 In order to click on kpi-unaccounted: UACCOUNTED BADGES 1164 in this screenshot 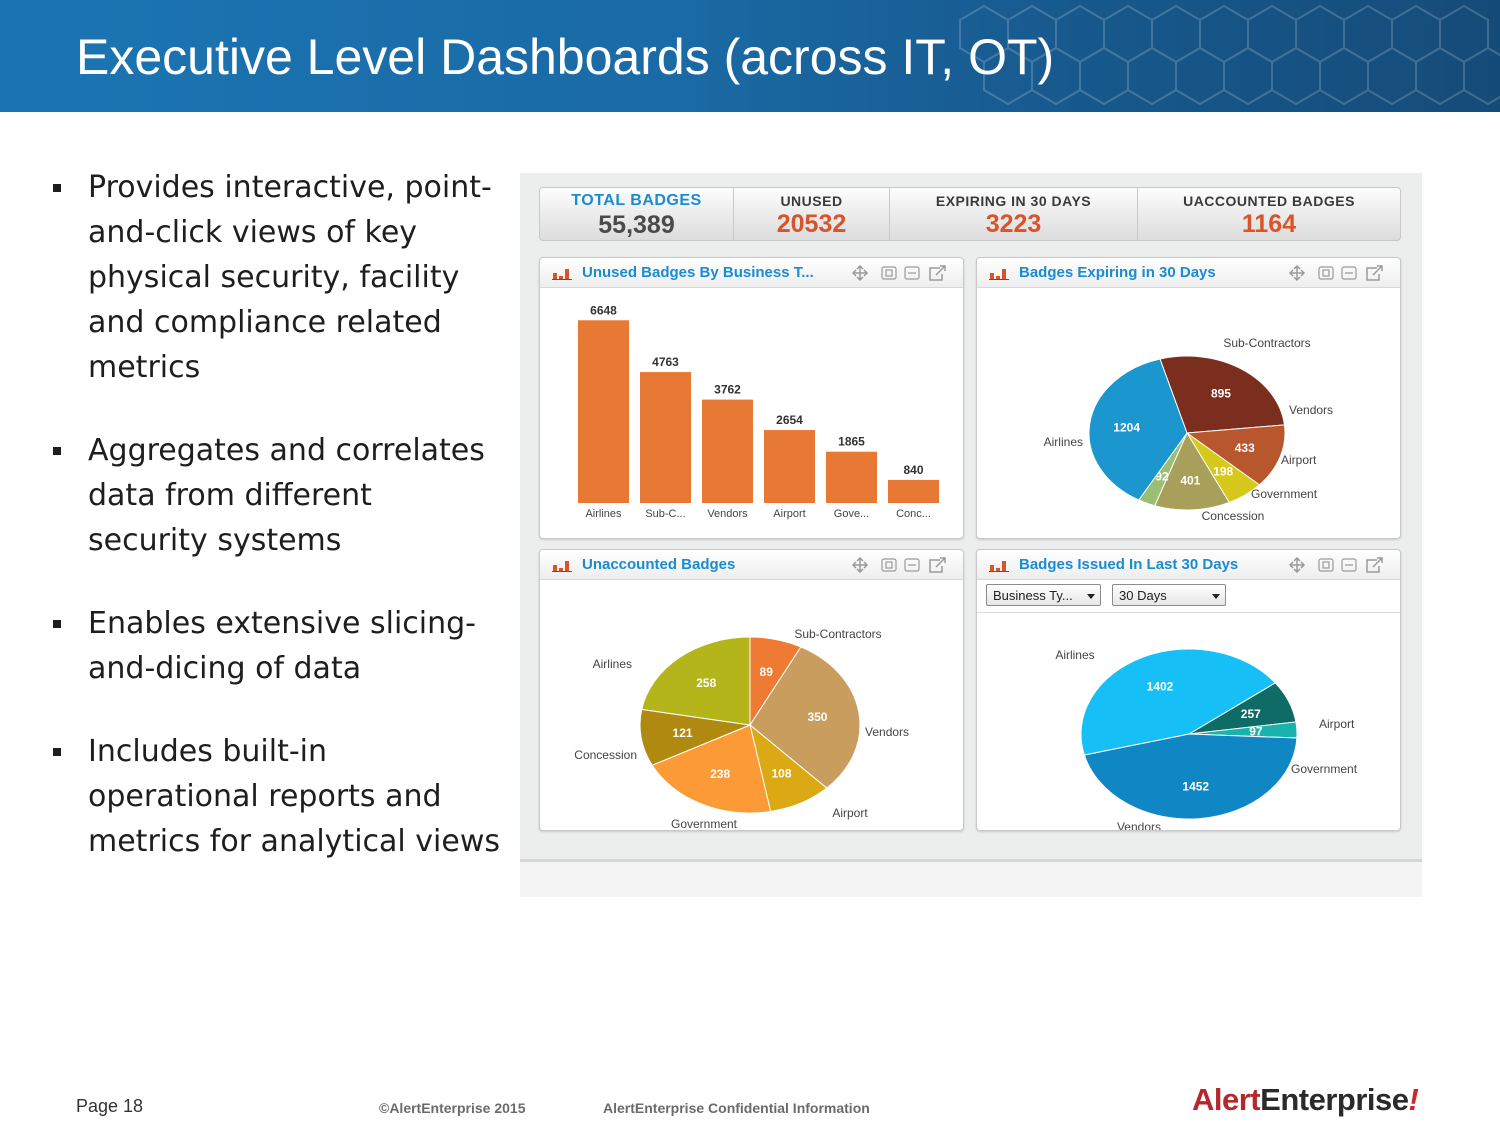, I will do `click(1269, 214)`.